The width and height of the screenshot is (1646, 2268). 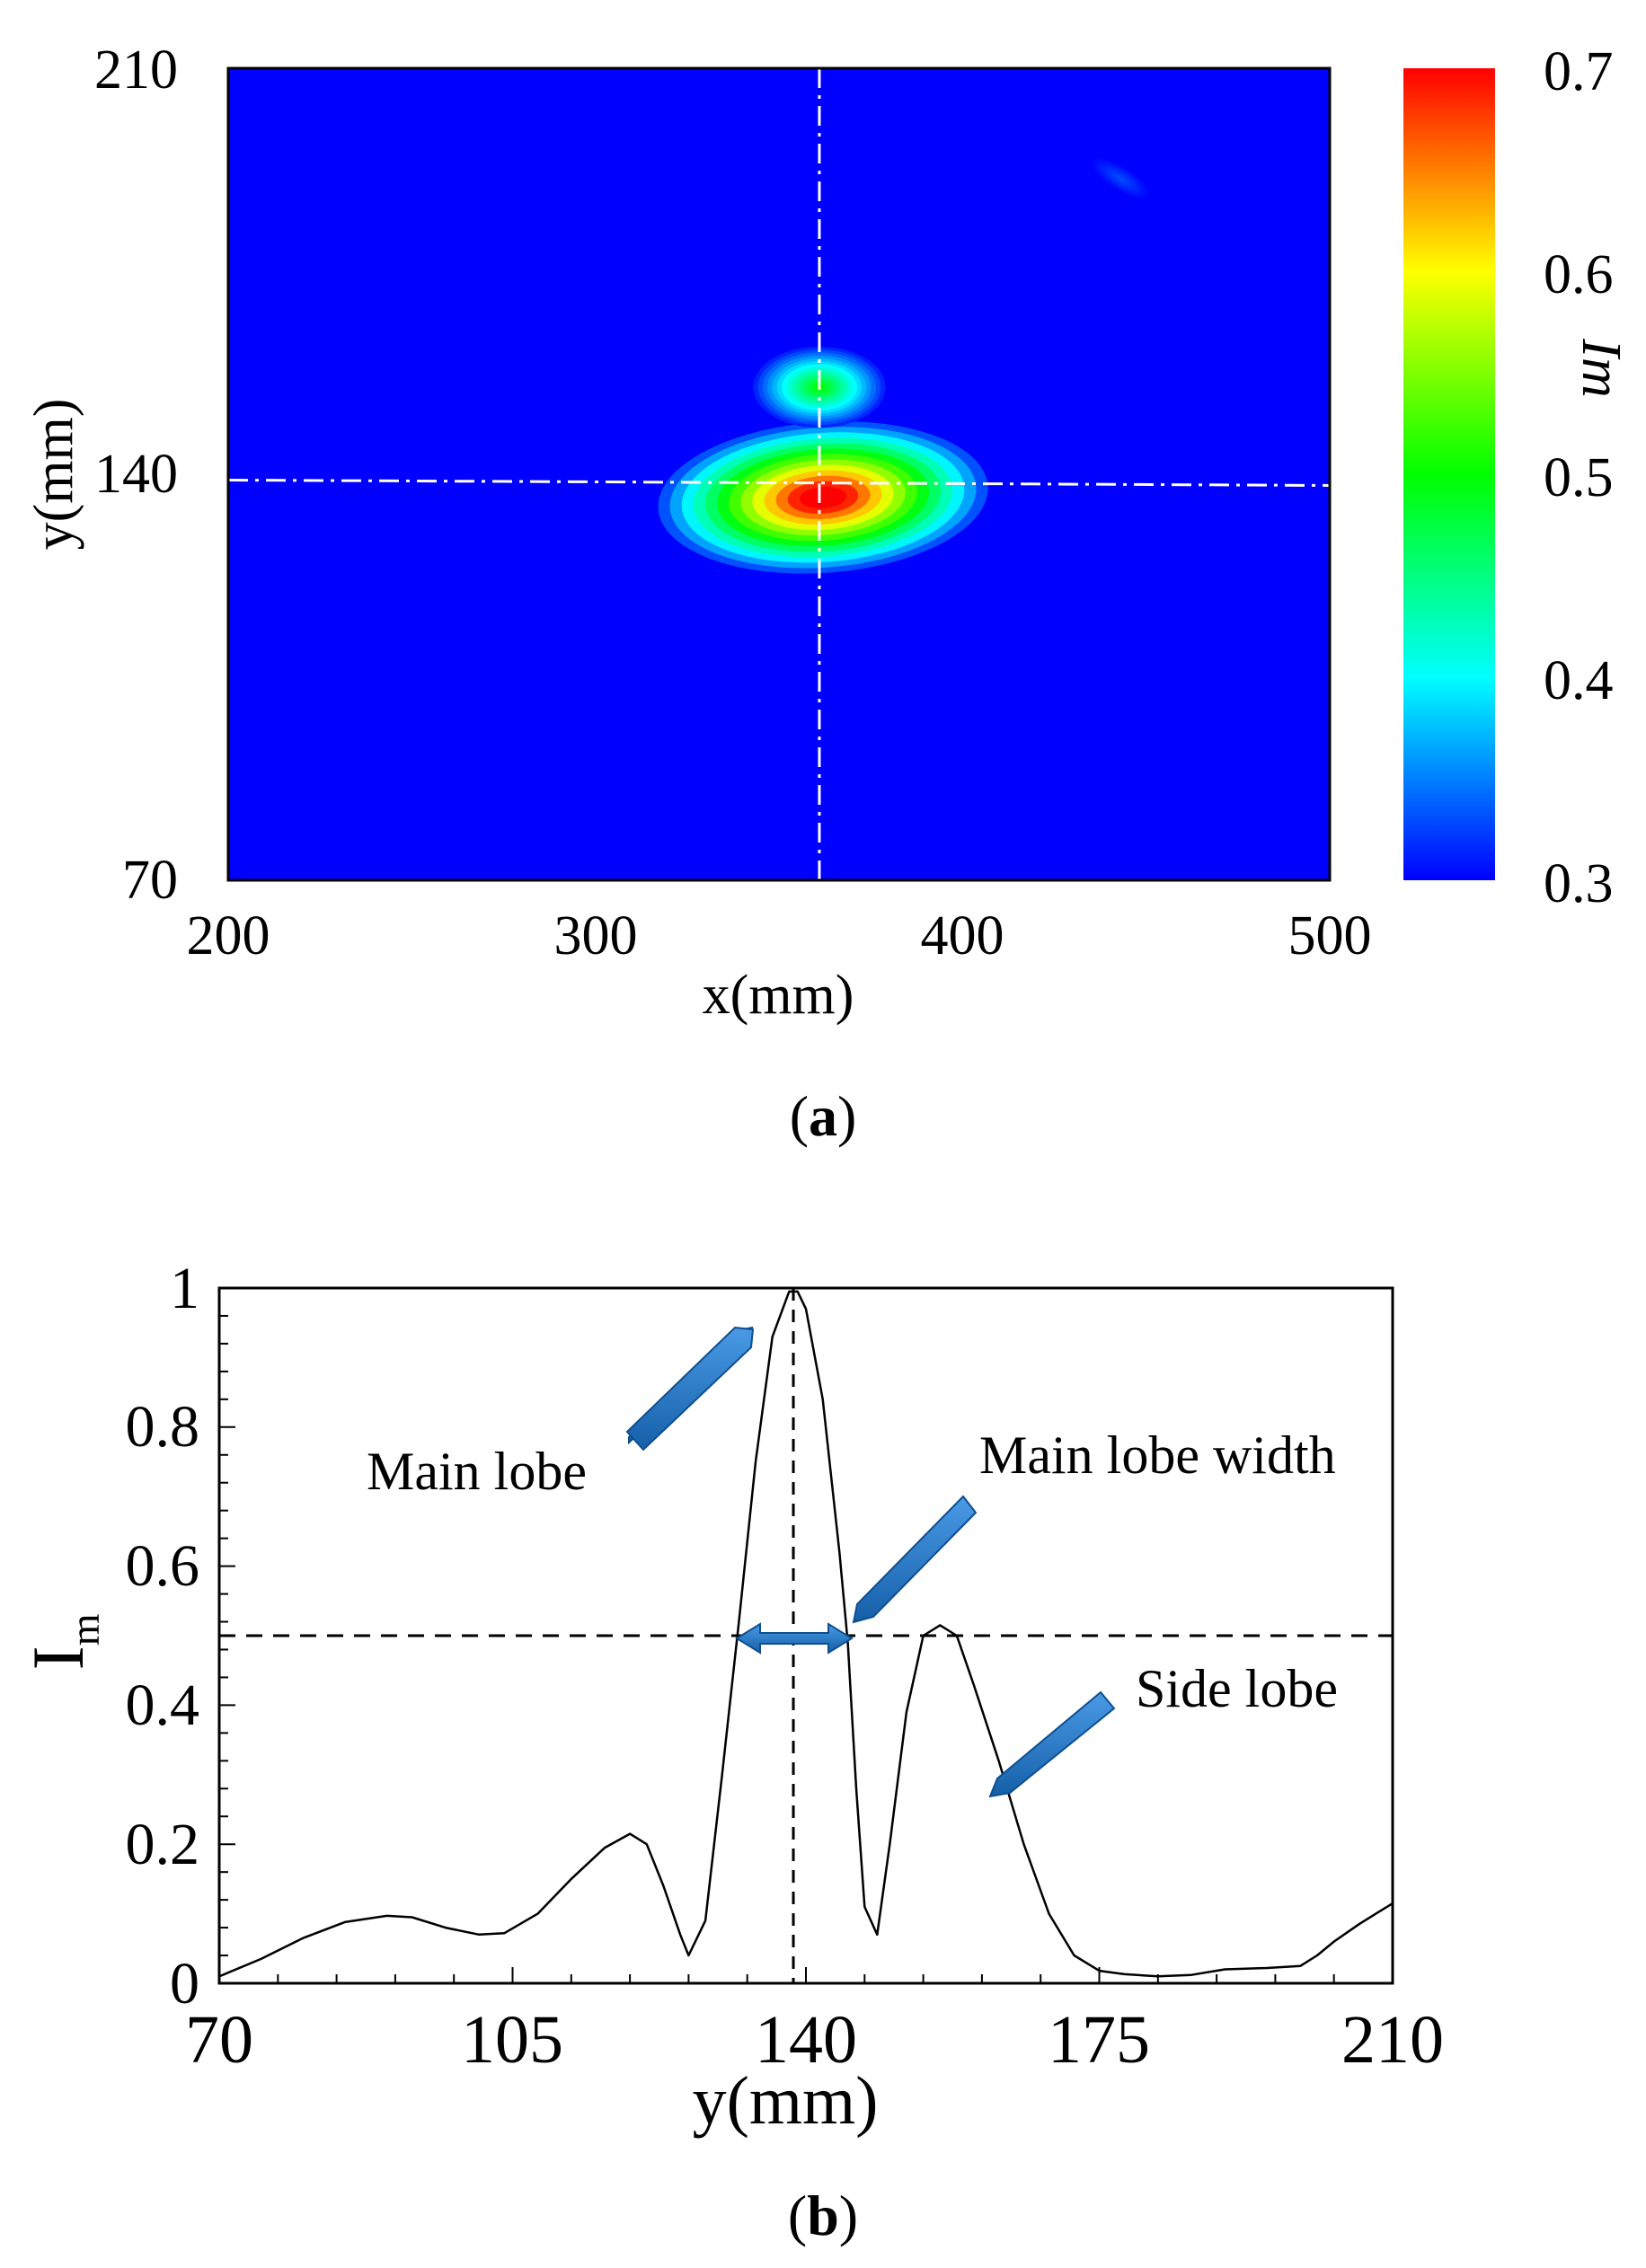 I want to click on x-tick-label-a: 500, so click(x=1330, y=936).